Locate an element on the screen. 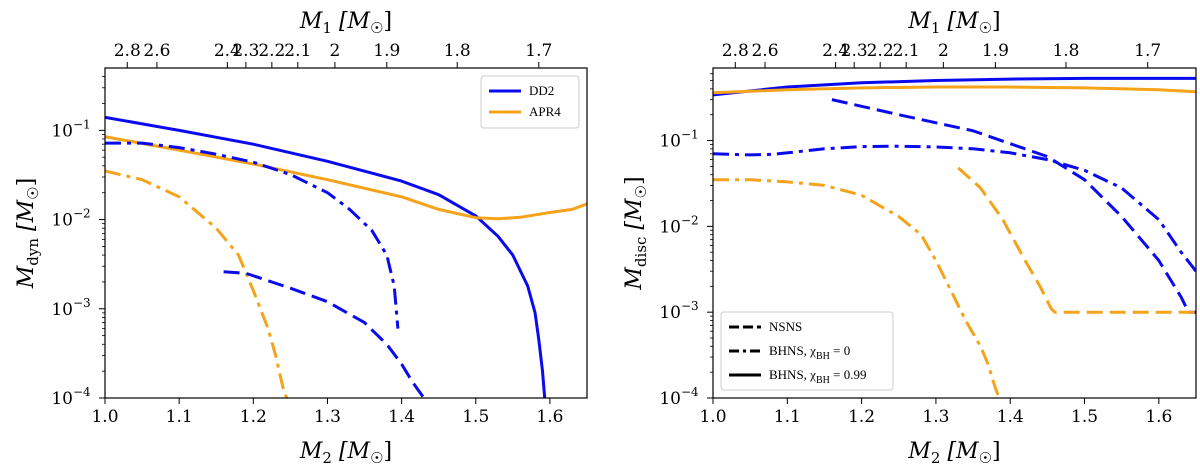 Image resolution: width=1200 pixels, height=469 pixels. left-top-tick-label: 2.6 is located at coordinates (156, 51).